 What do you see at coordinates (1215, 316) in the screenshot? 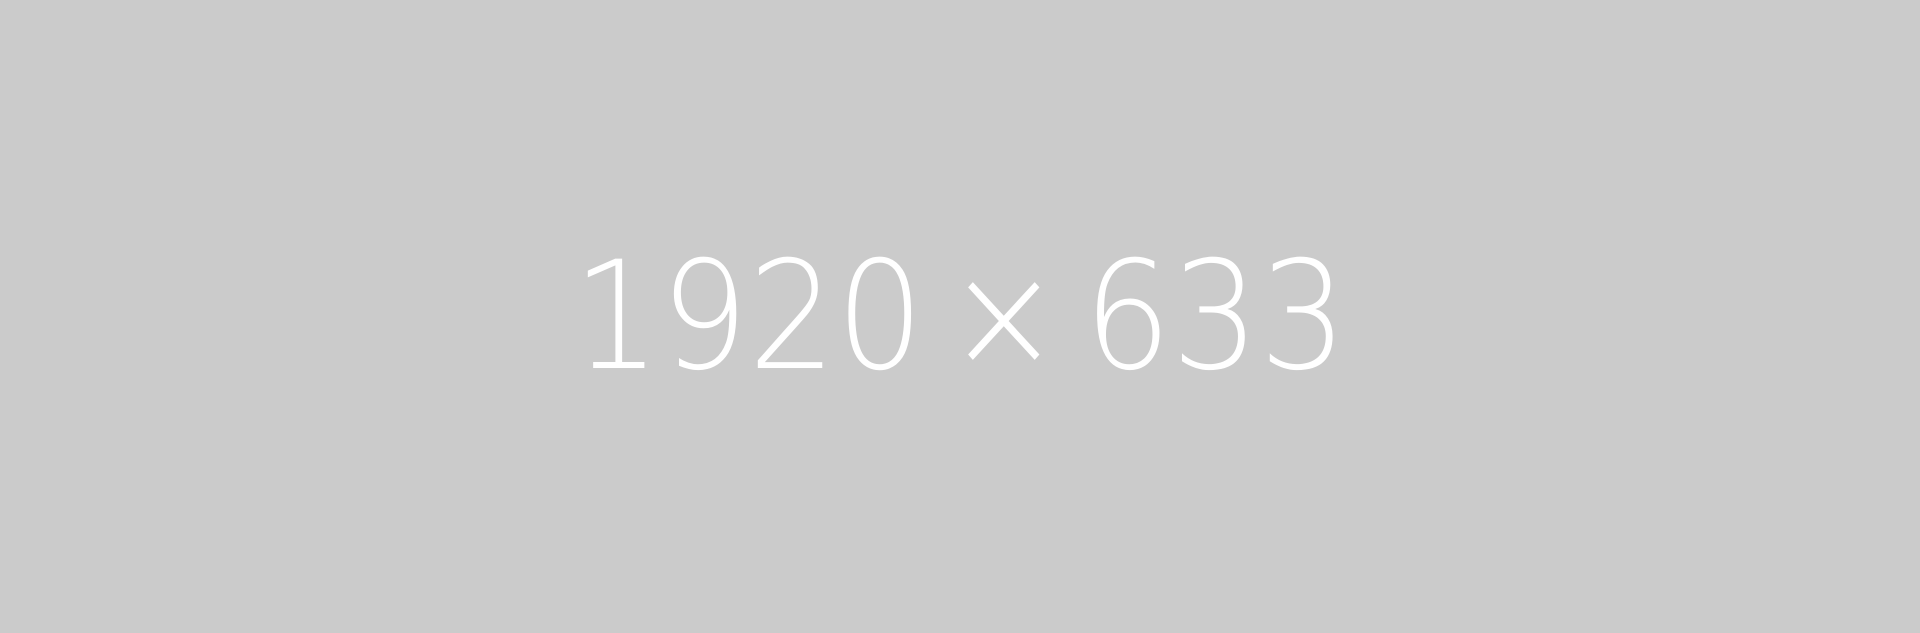
I see `height-text: 633` at bounding box center [1215, 316].